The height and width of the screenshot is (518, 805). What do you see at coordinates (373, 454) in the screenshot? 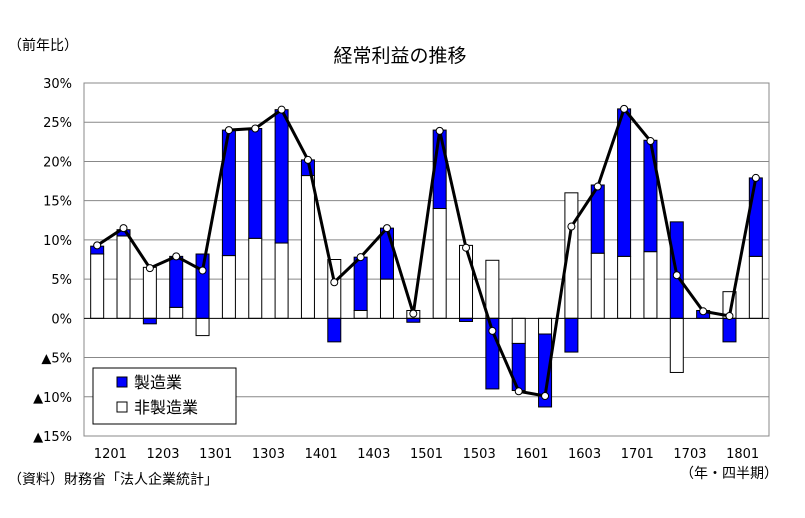
I see `x-tick-label: 1403` at bounding box center [373, 454].